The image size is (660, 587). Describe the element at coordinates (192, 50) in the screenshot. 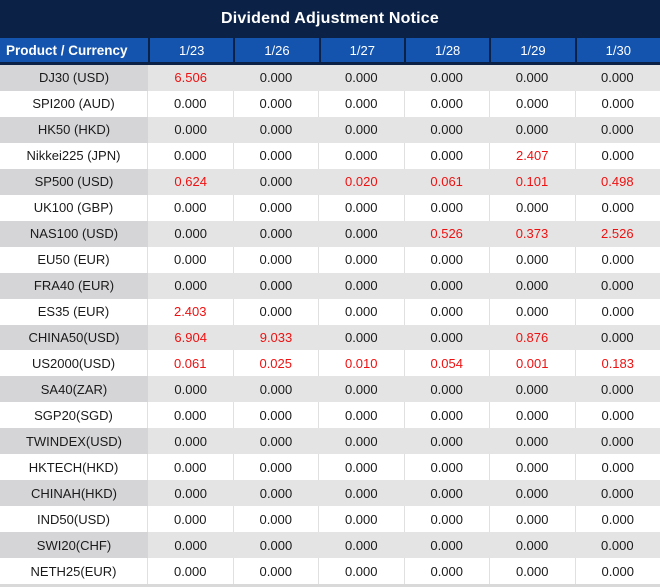

I see `column-header-date-1: 1/23` at that location.